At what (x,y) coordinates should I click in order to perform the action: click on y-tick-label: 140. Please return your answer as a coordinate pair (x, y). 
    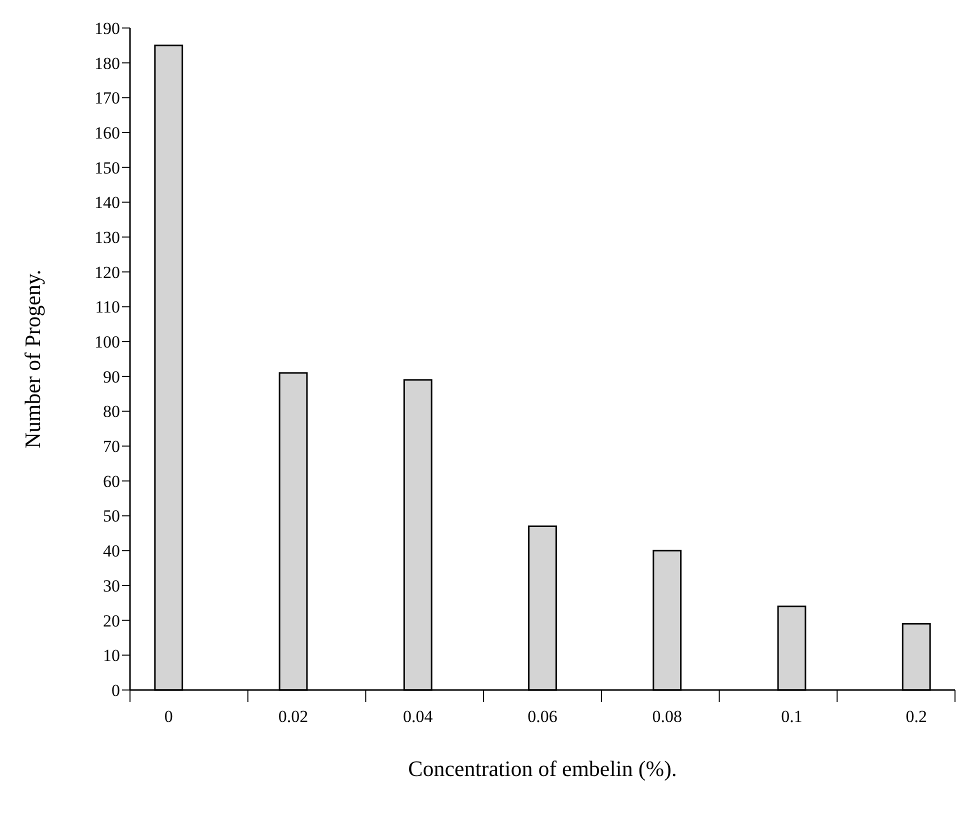
    Looking at the image, I should click on (107, 202).